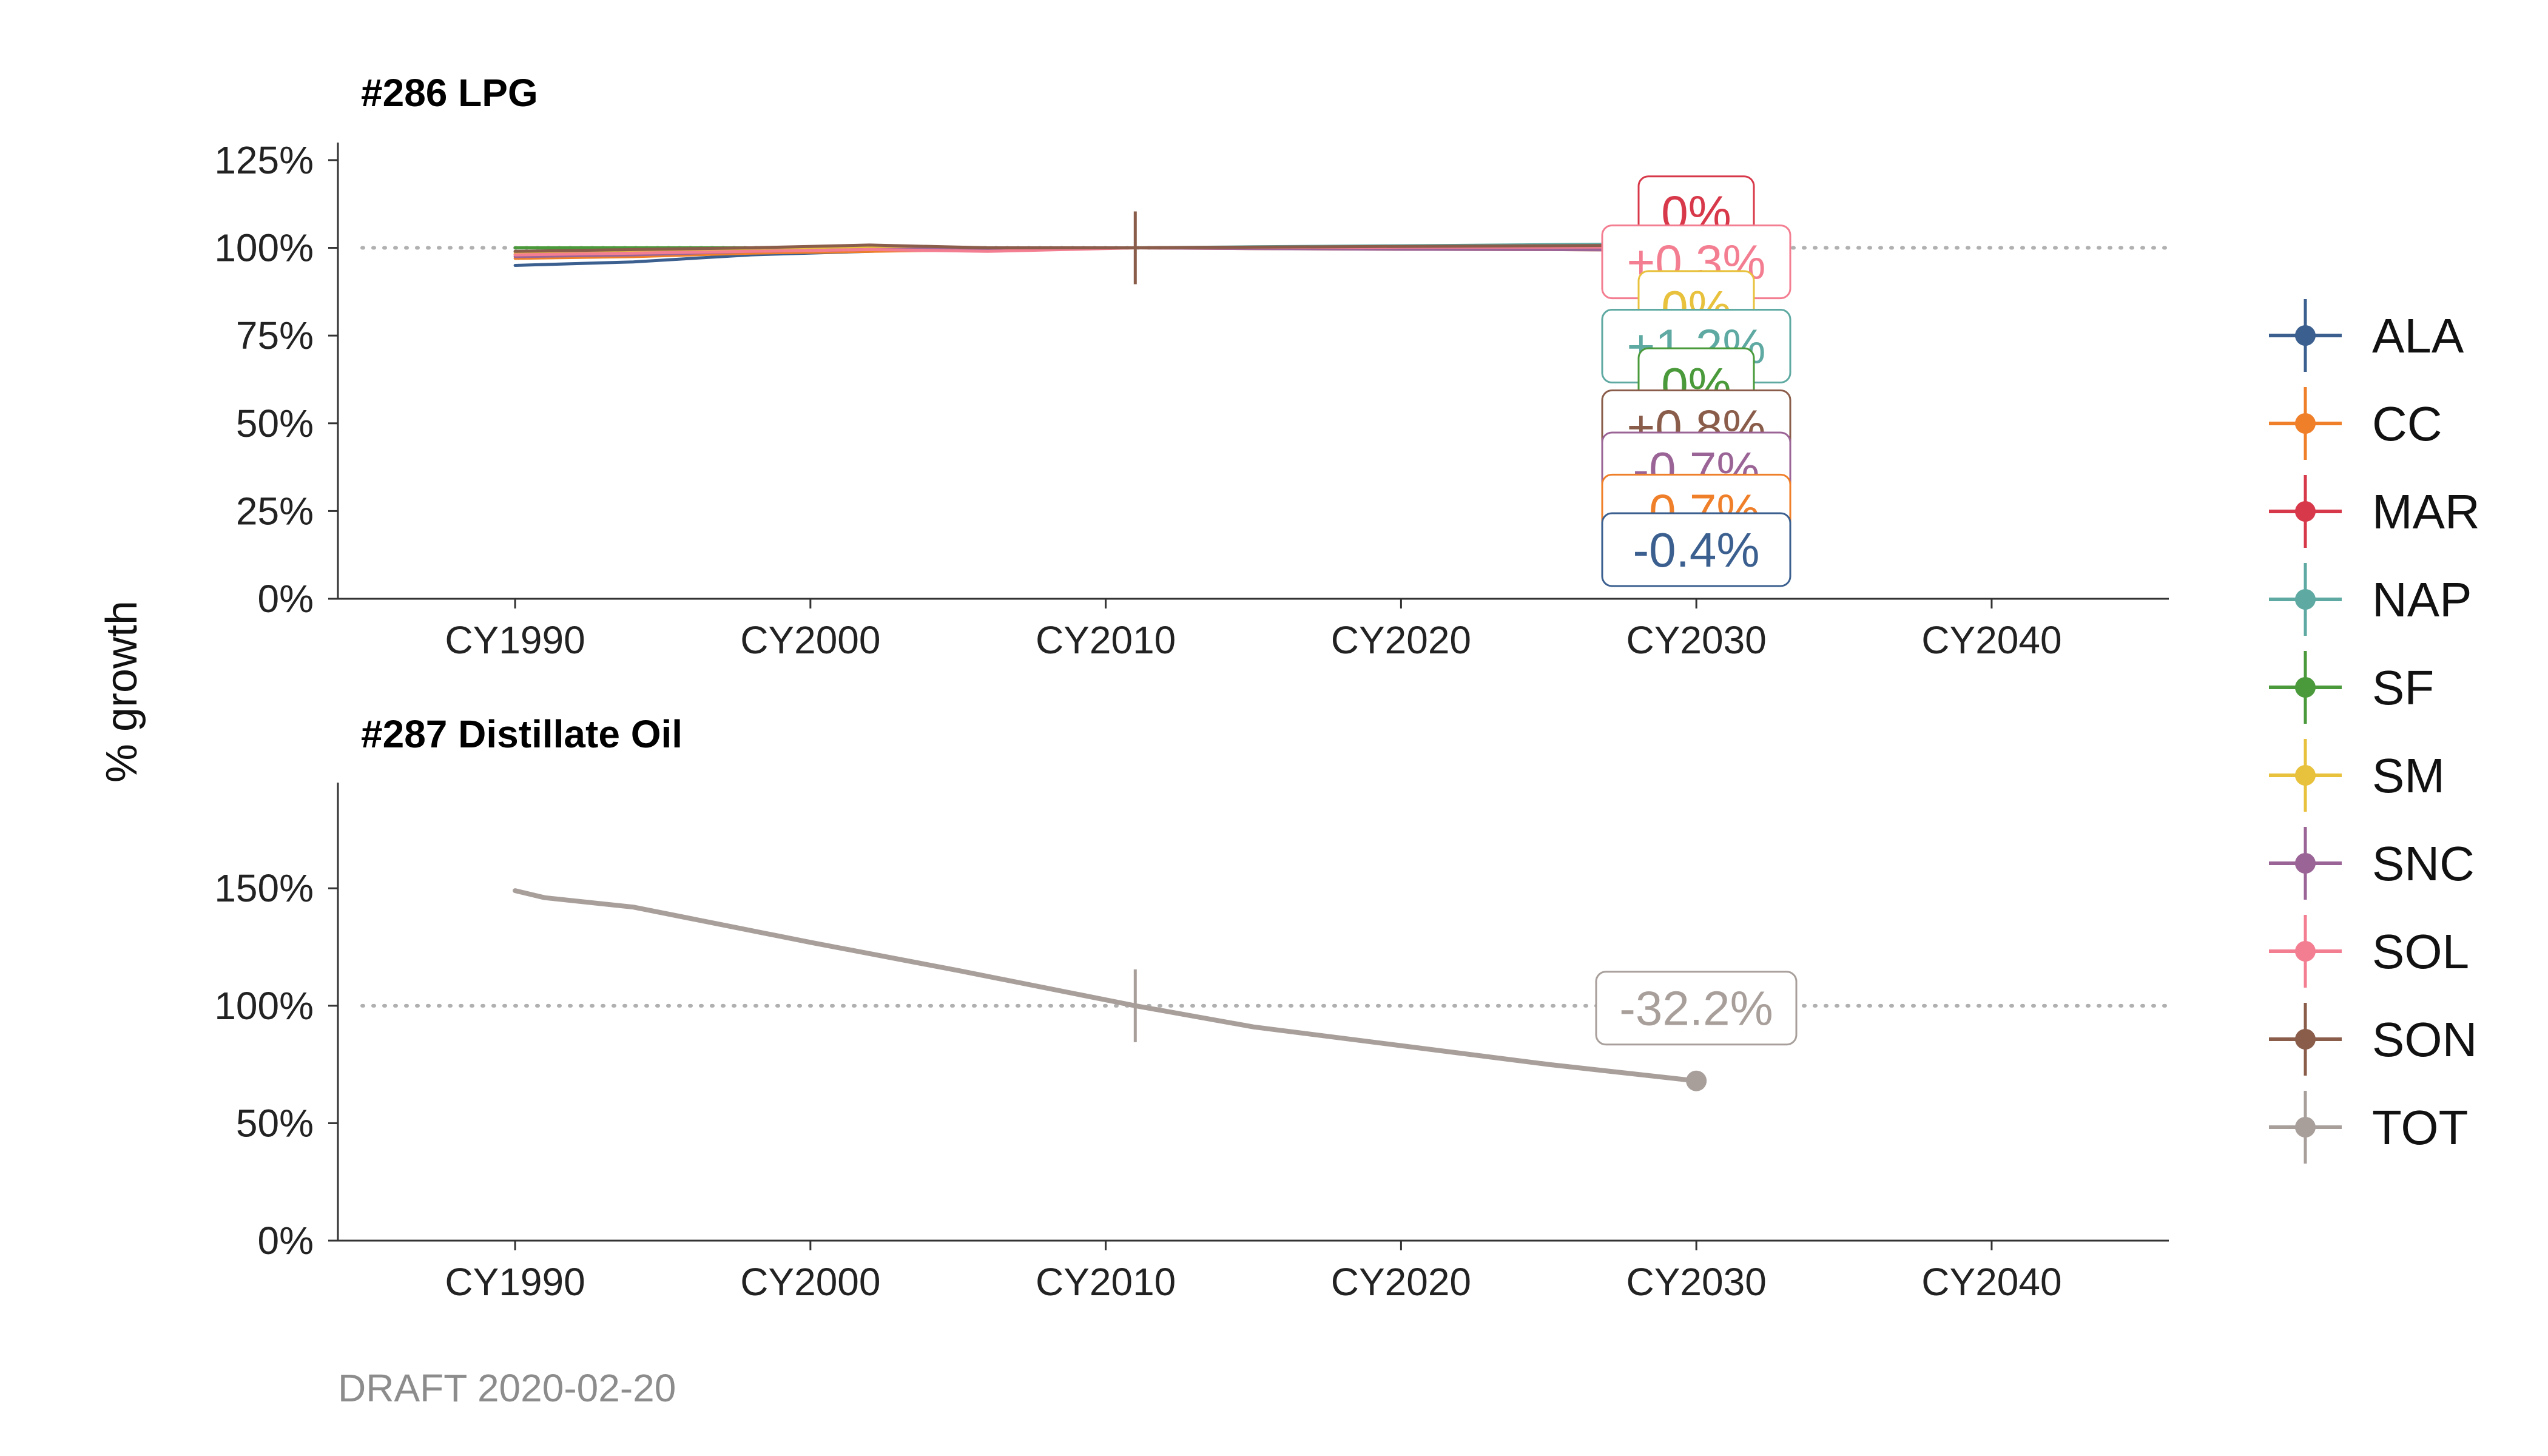  I want to click on growth-label-ala: -0.4%, so click(1696, 549).